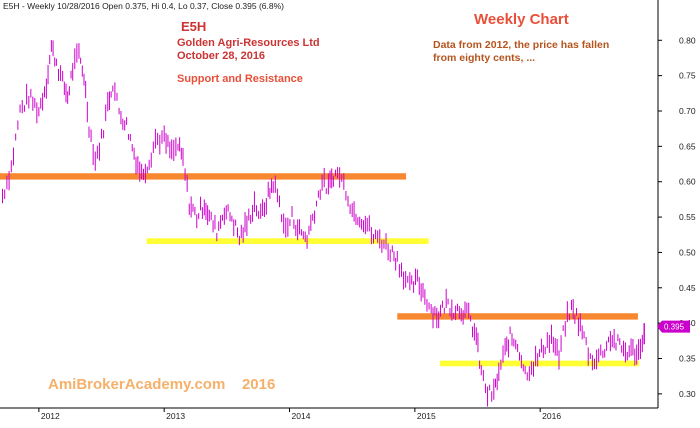 The height and width of the screenshot is (428, 700). I want to click on date-label: October 28, 2016, so click(221, 56).